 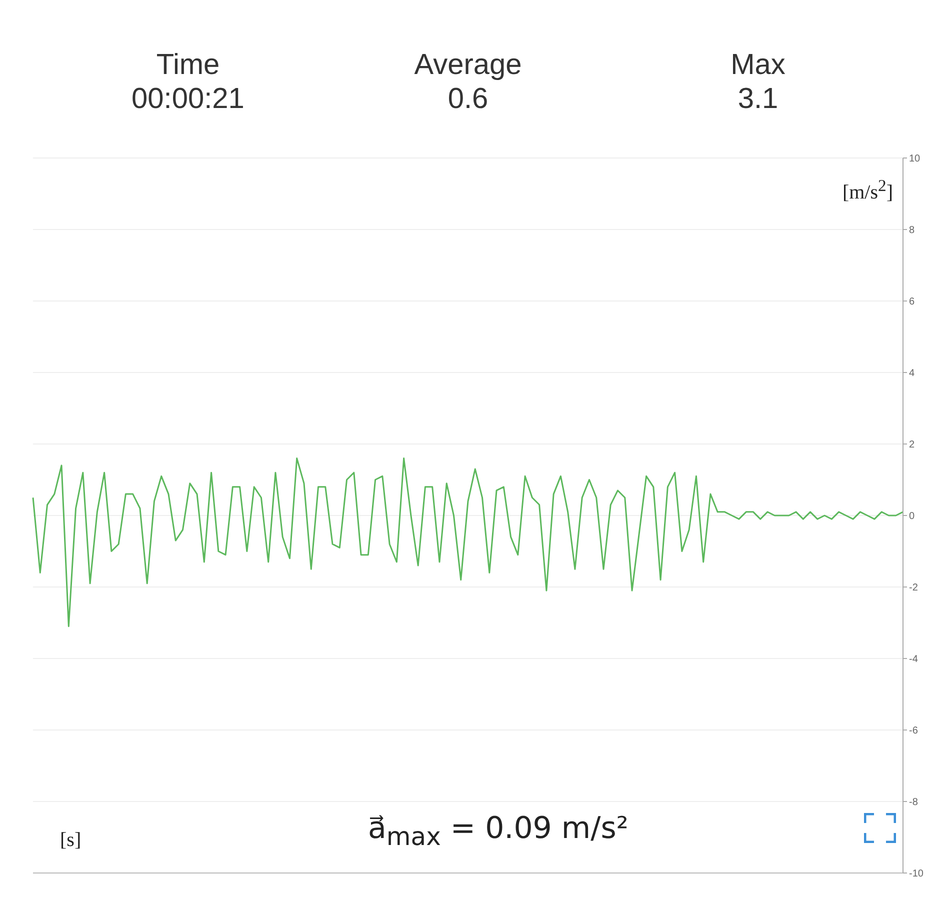 What do you see at coordinates (913, 802) in the screenshot?
I see `y-tick-label: -8` at bounding box center [913, 802].